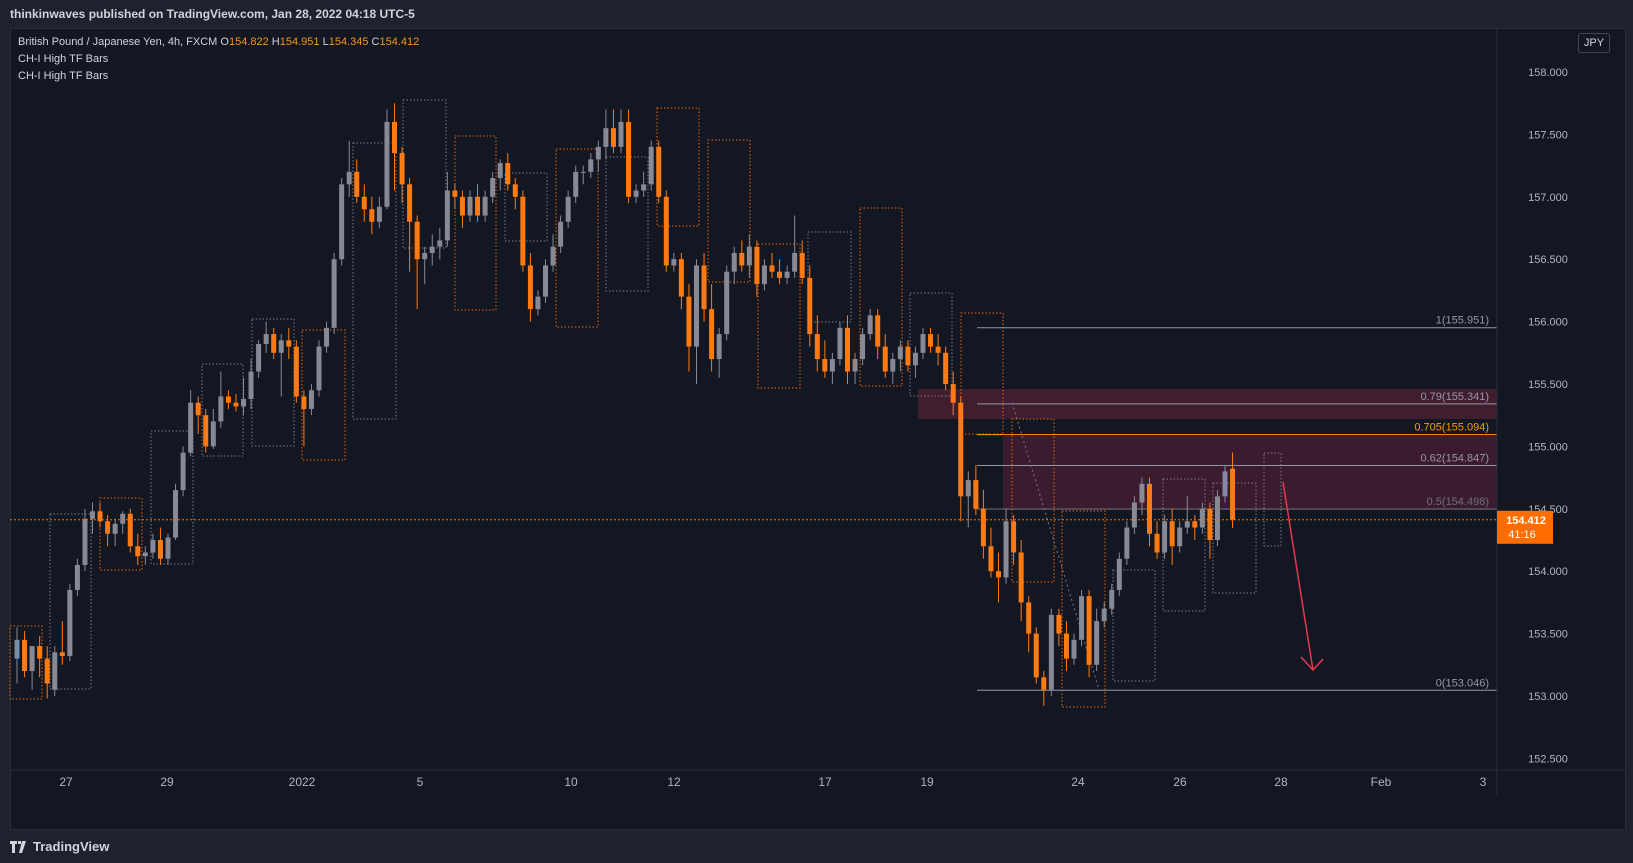 The height and width of the screenshot is (863, 1633). Describe the element at coordinates (1180, 782) in the screenshot. I see `time-axis-label: 26` at that location.